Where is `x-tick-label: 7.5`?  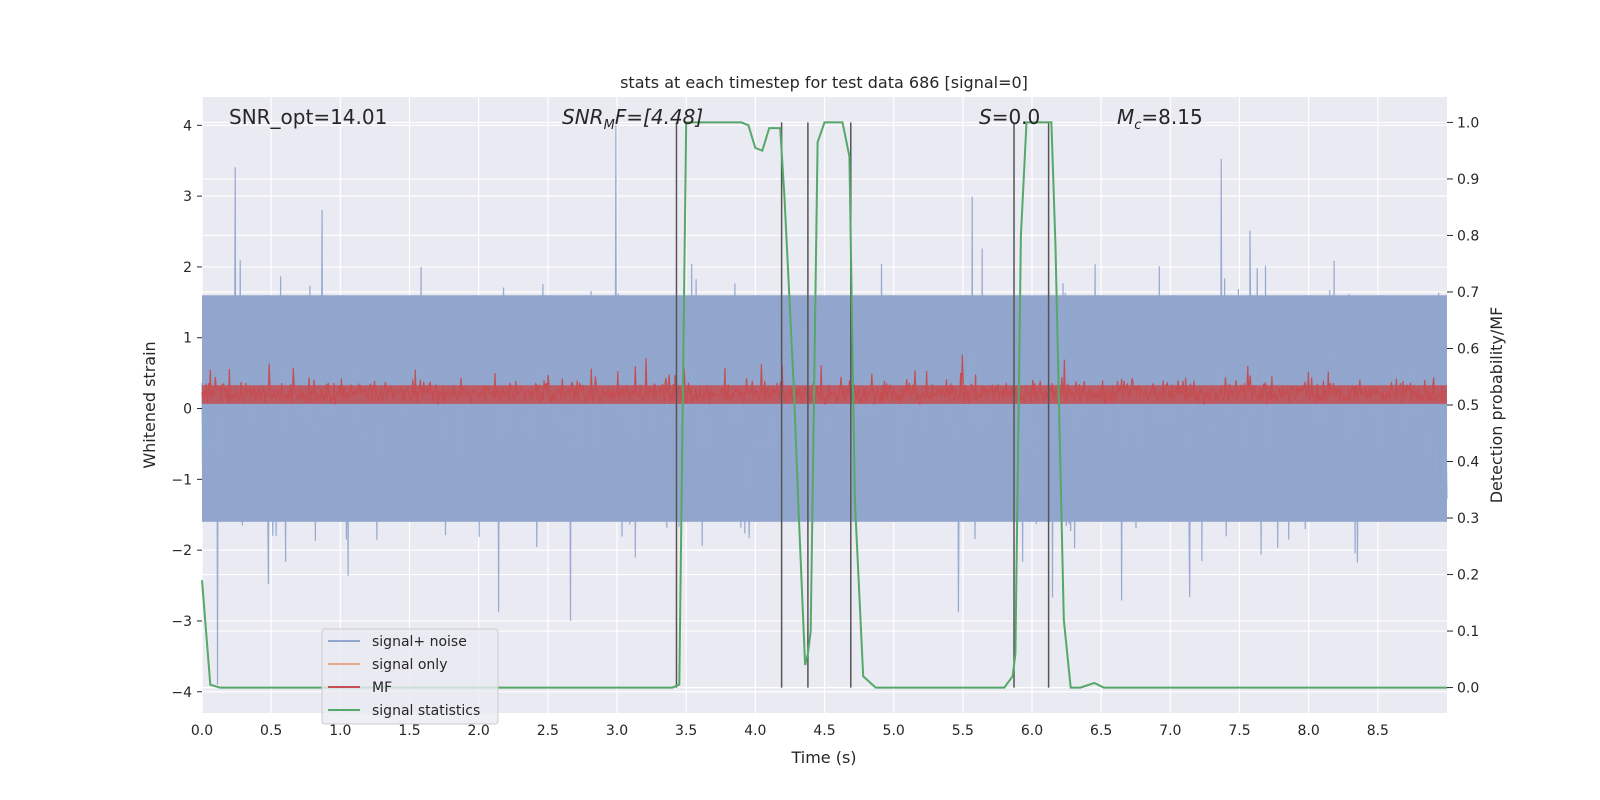 x-tick-label: 7.5 is located at coordinates (1239, 731).